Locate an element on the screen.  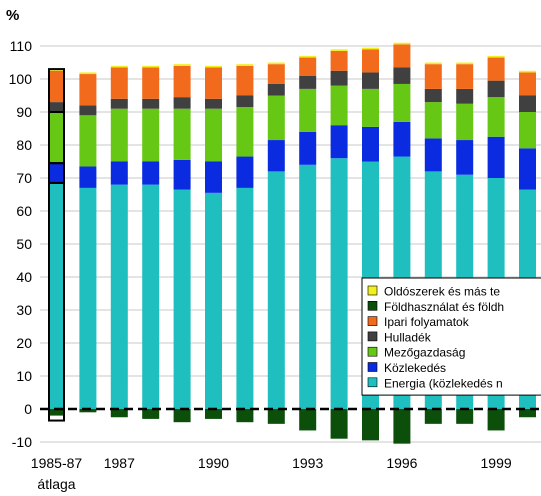
y-tick-label: 20 is located at coordinates (24, 343).